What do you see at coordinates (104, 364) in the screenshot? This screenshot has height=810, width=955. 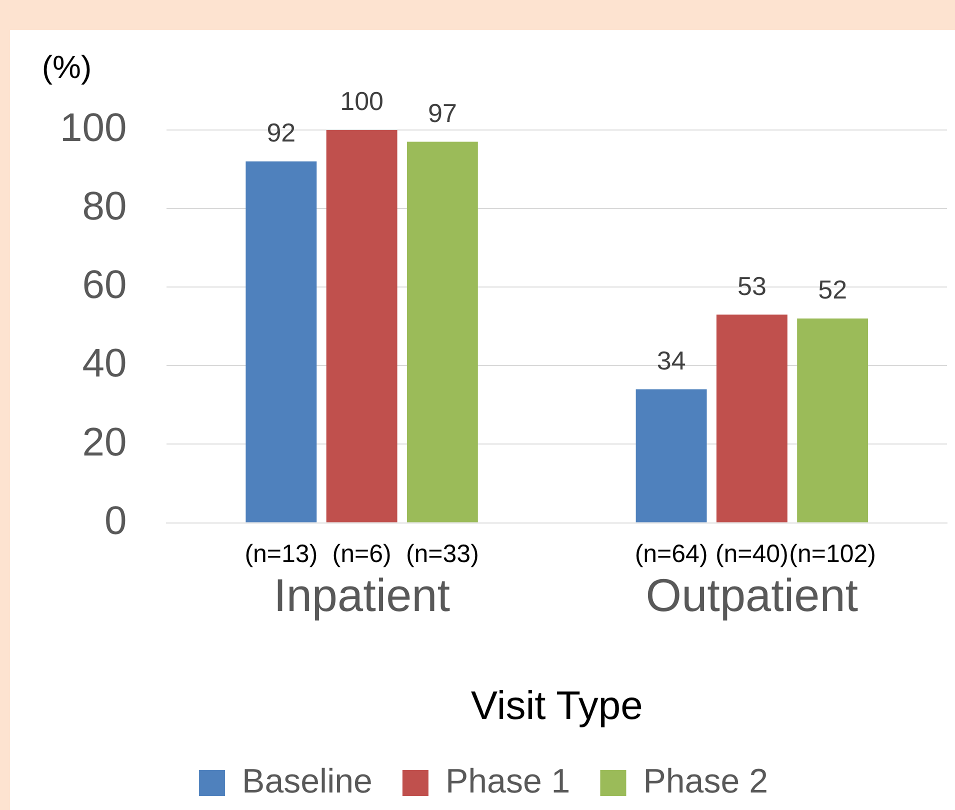 I see `y-tick-label: 40` at bounding box center [104, 364].